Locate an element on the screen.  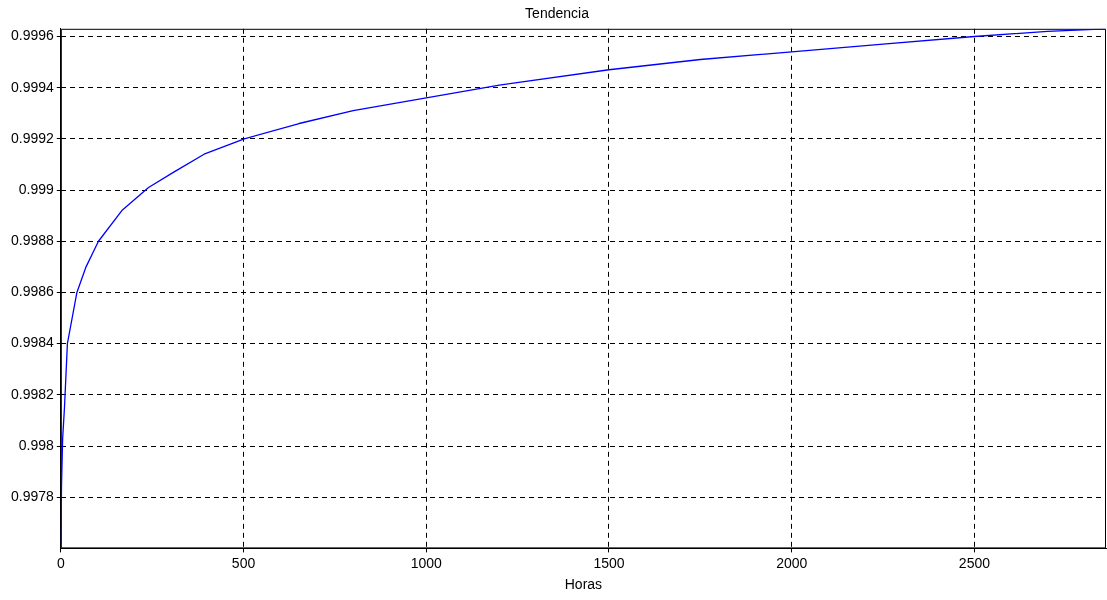
y-tick-label: 0.9986 is located at coordinates (32, 291).